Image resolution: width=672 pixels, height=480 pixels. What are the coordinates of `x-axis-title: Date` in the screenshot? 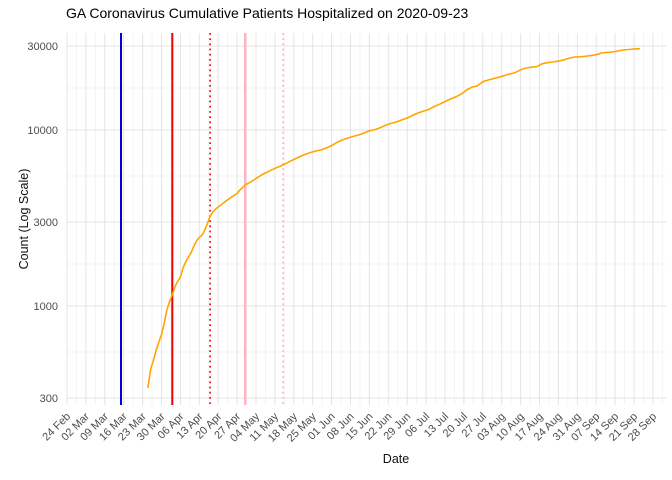 It's located at (336, 459).